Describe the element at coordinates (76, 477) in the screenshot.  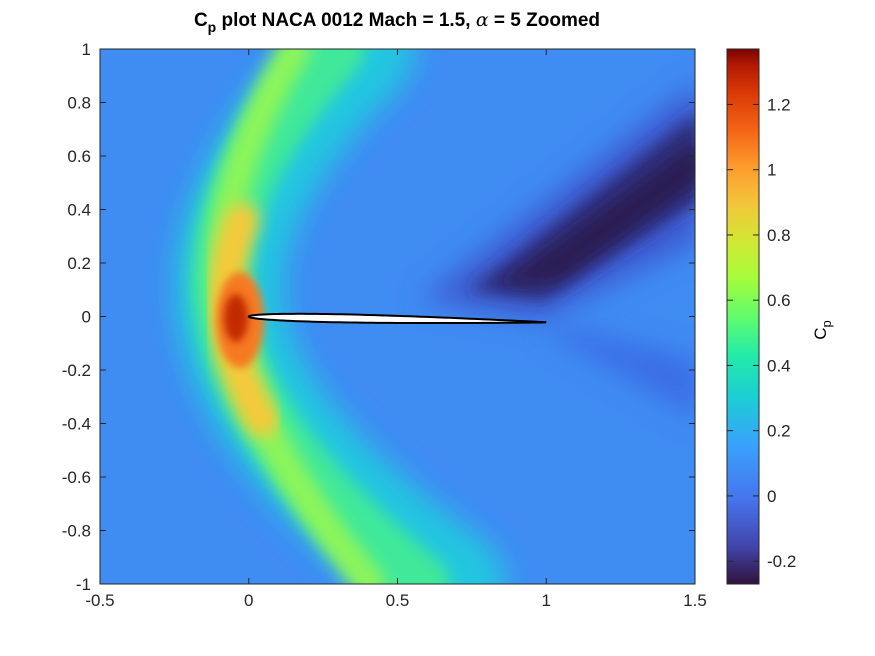
I see `y-tick-label: -0.6` at that location.